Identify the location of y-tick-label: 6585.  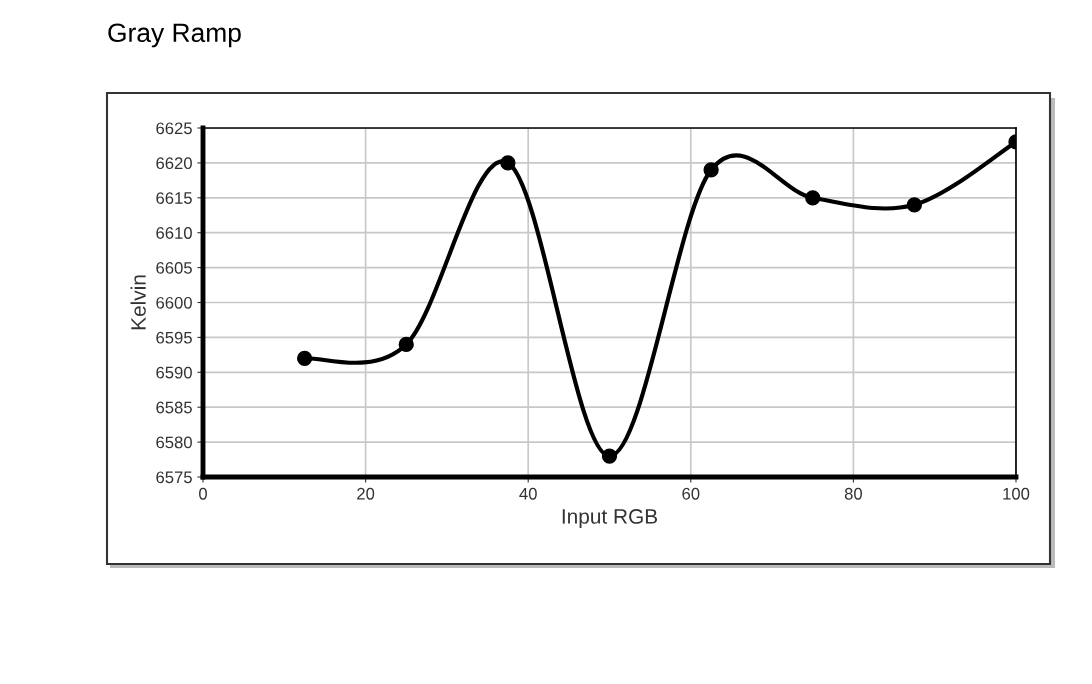
(174, 407).